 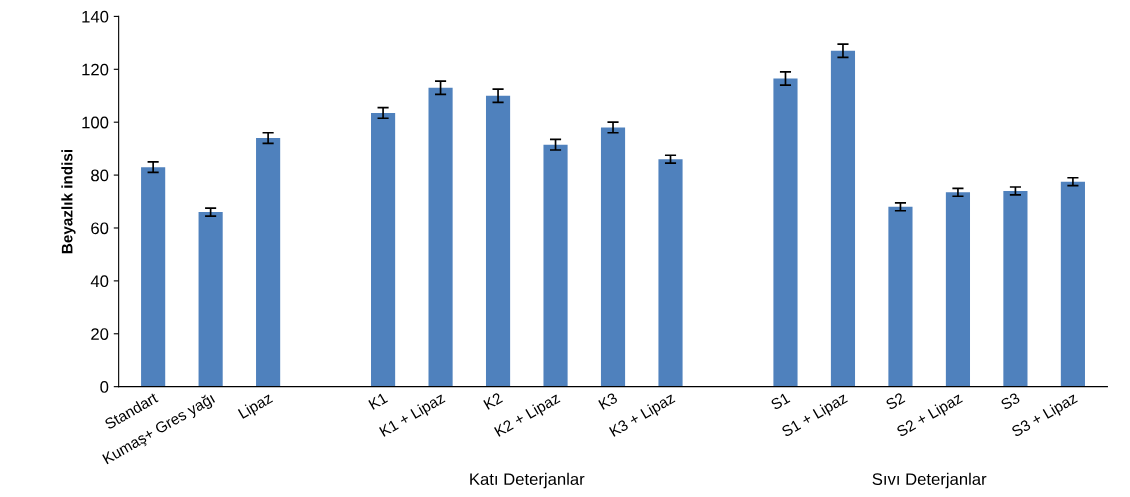 I want to click on y-tick-label: 60, so click(x=100, y=228).